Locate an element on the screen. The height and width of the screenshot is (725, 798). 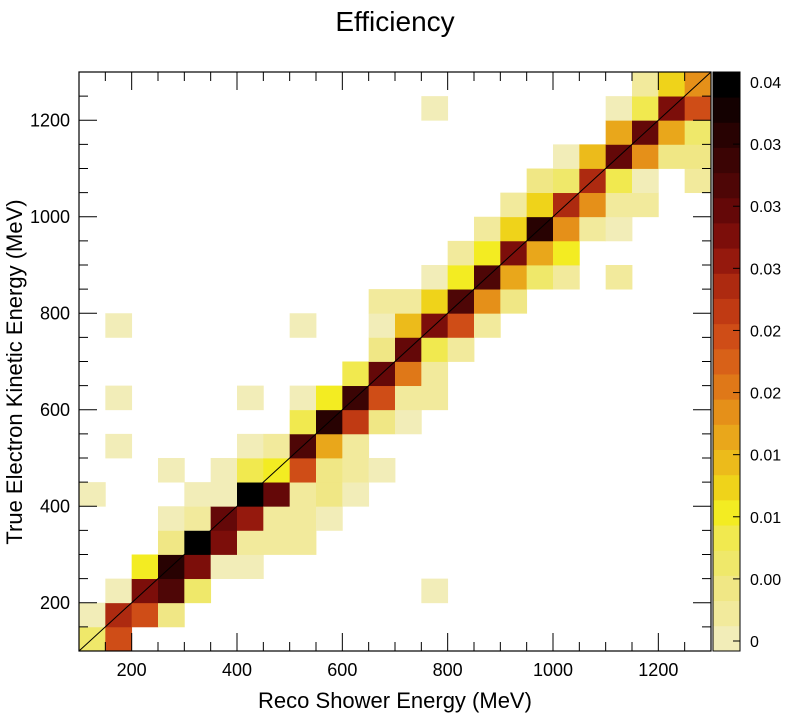
y-tick-label: 200 is located at coordinates (55, 603).